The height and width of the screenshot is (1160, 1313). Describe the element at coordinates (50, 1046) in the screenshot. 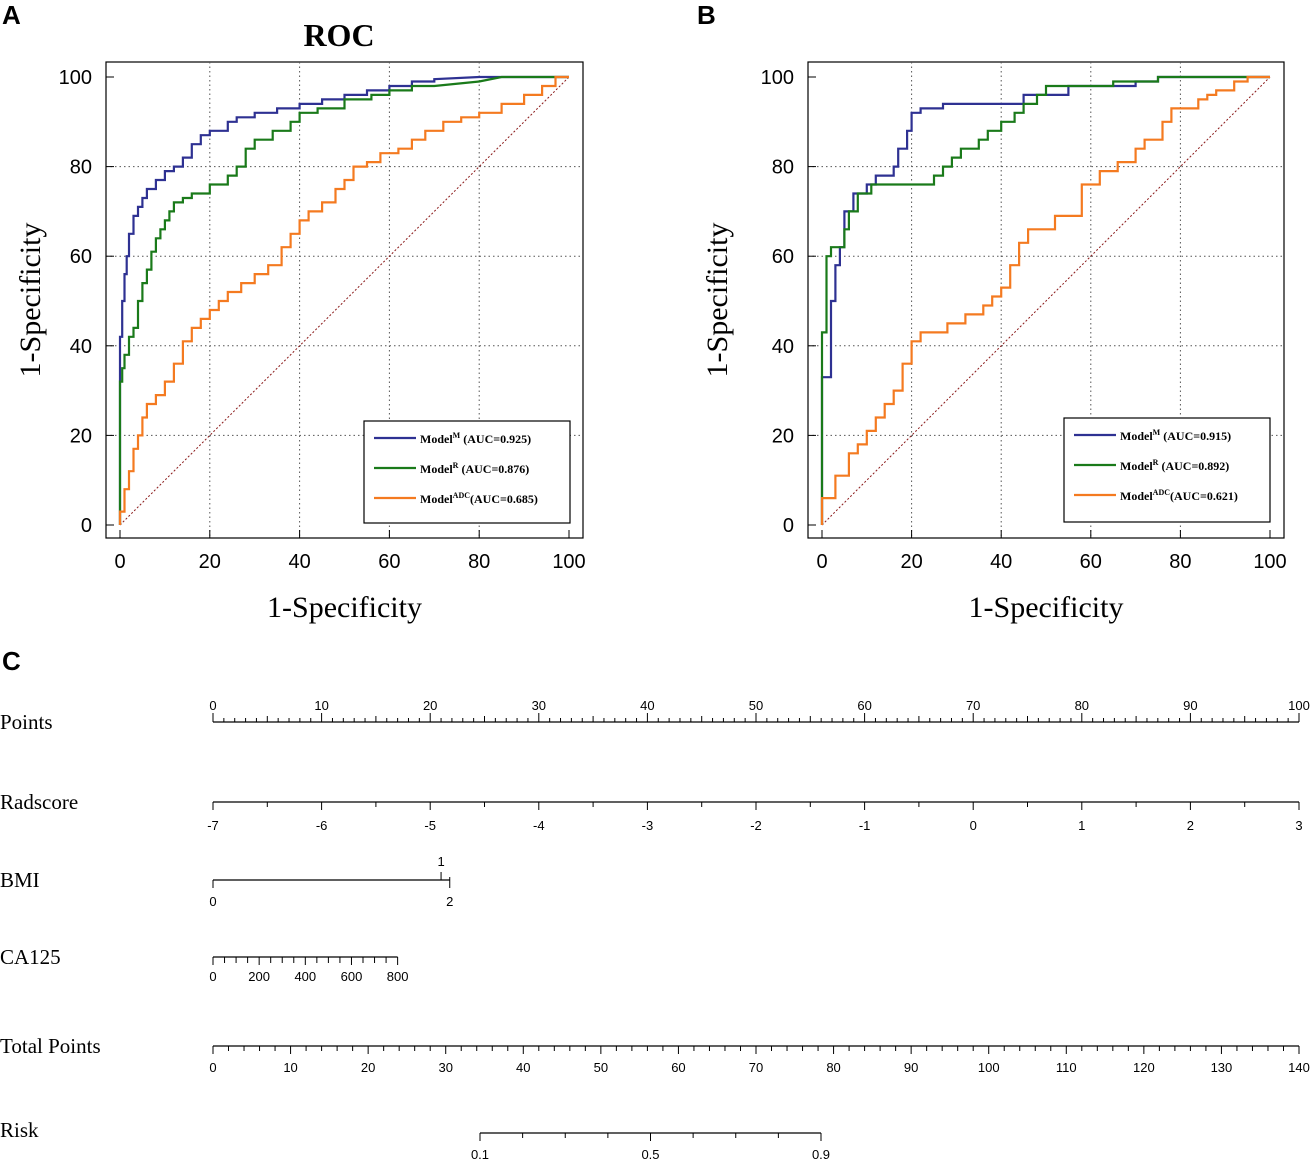

I see `nomogram-row-label: Total Points` at that location.